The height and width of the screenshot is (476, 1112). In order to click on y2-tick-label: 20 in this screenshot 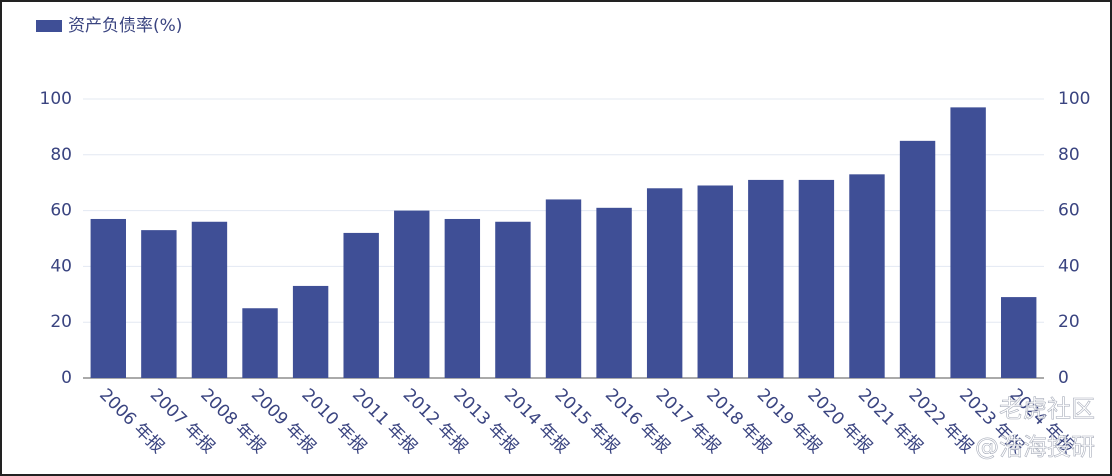, I will do `click(1069, 322)`.